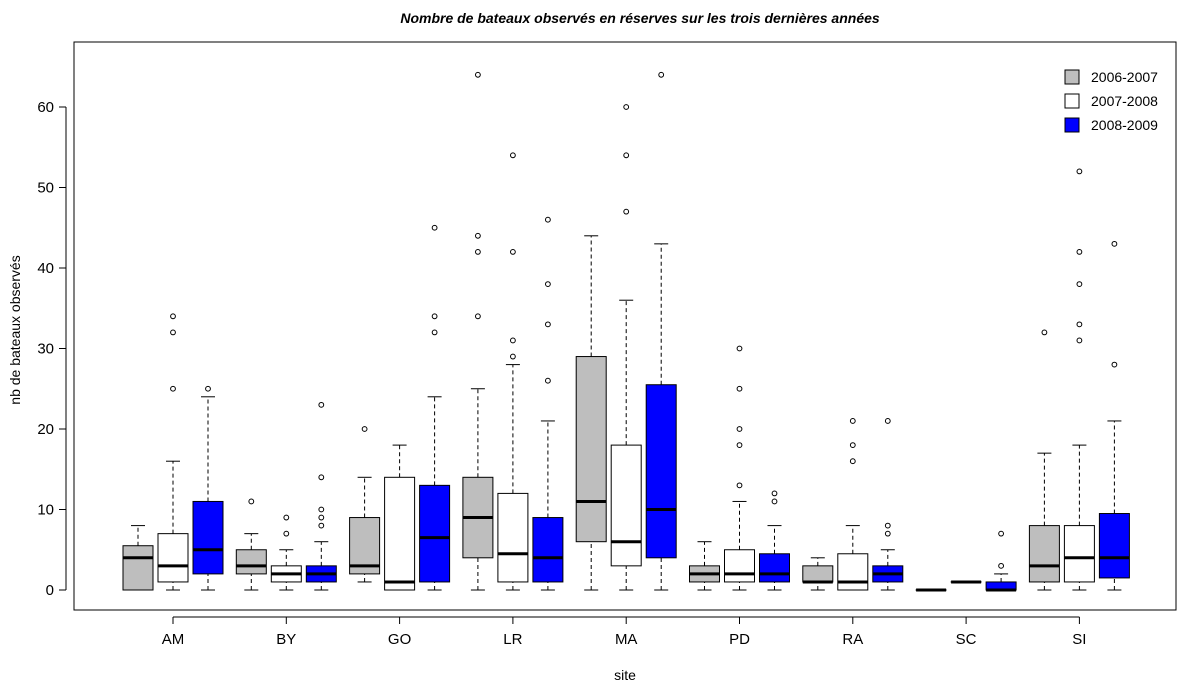 The width and height of the screenshot is (1191, 684). I want to click on x-tick-label: MA, so click(626, 639).